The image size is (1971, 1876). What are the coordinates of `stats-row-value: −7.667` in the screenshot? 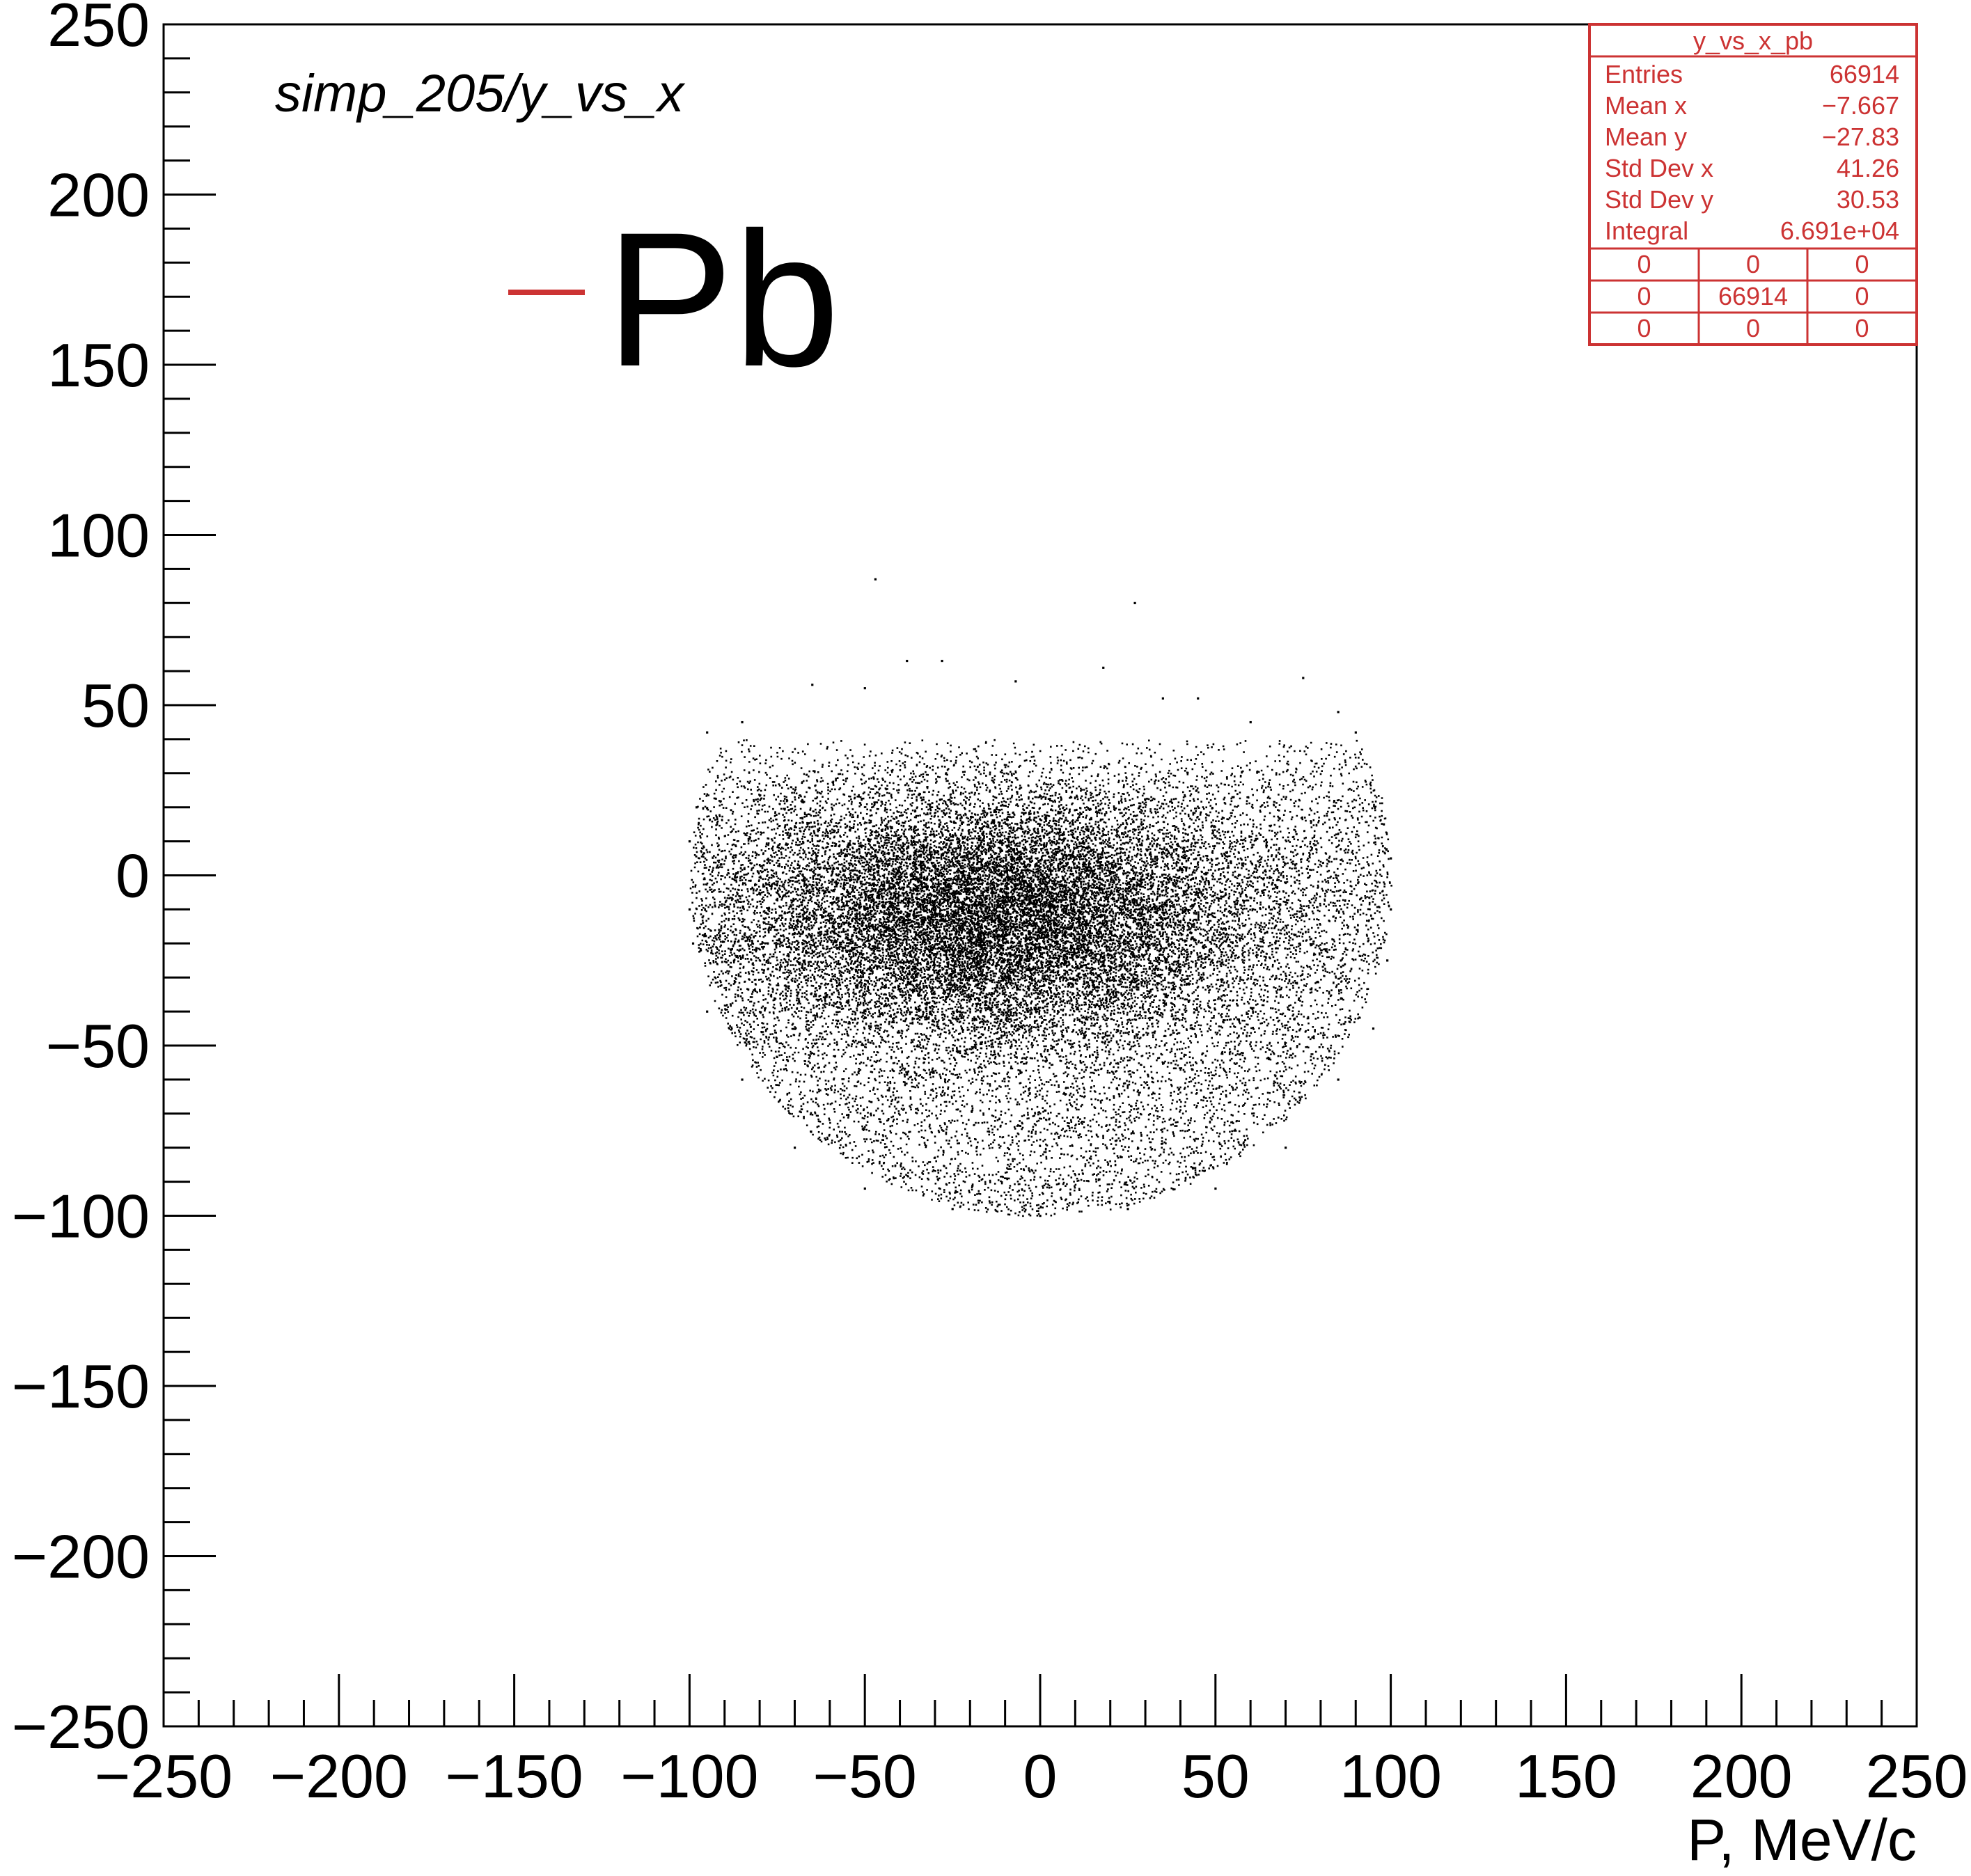 It's located at (1860, 105).